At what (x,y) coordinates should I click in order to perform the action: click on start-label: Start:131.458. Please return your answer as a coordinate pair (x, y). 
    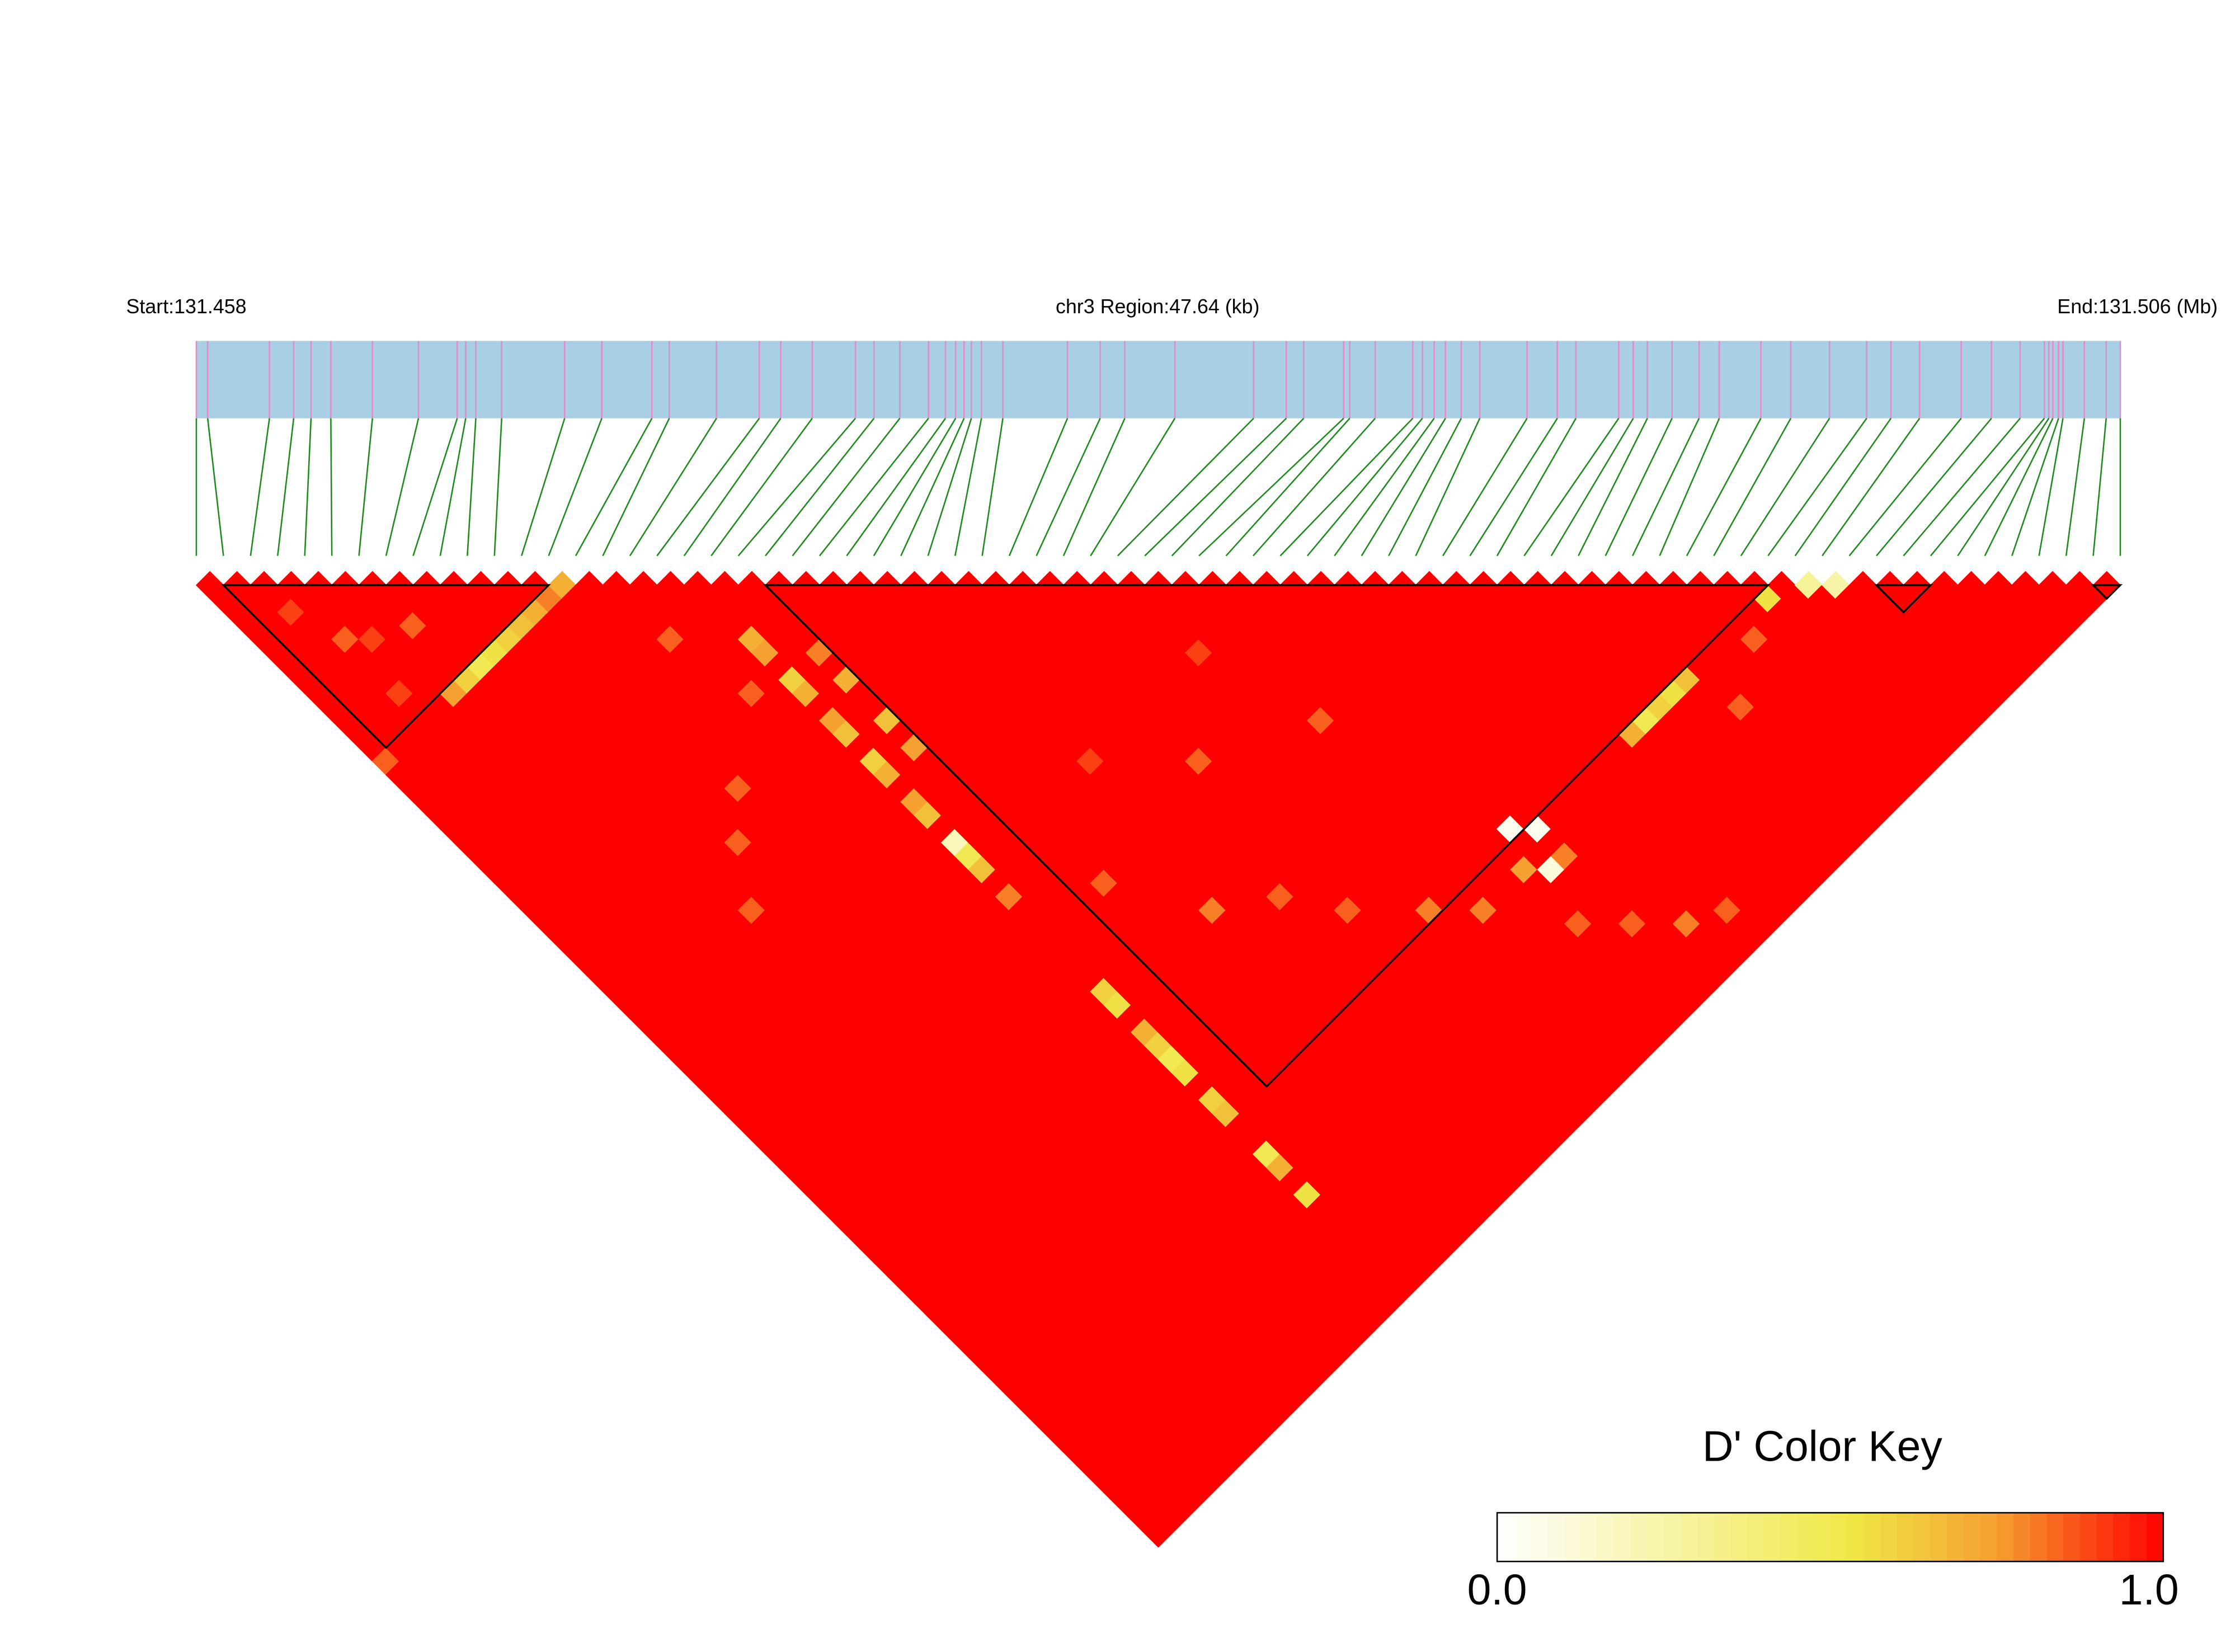
    Looking at the image, I should click on (186, 306).